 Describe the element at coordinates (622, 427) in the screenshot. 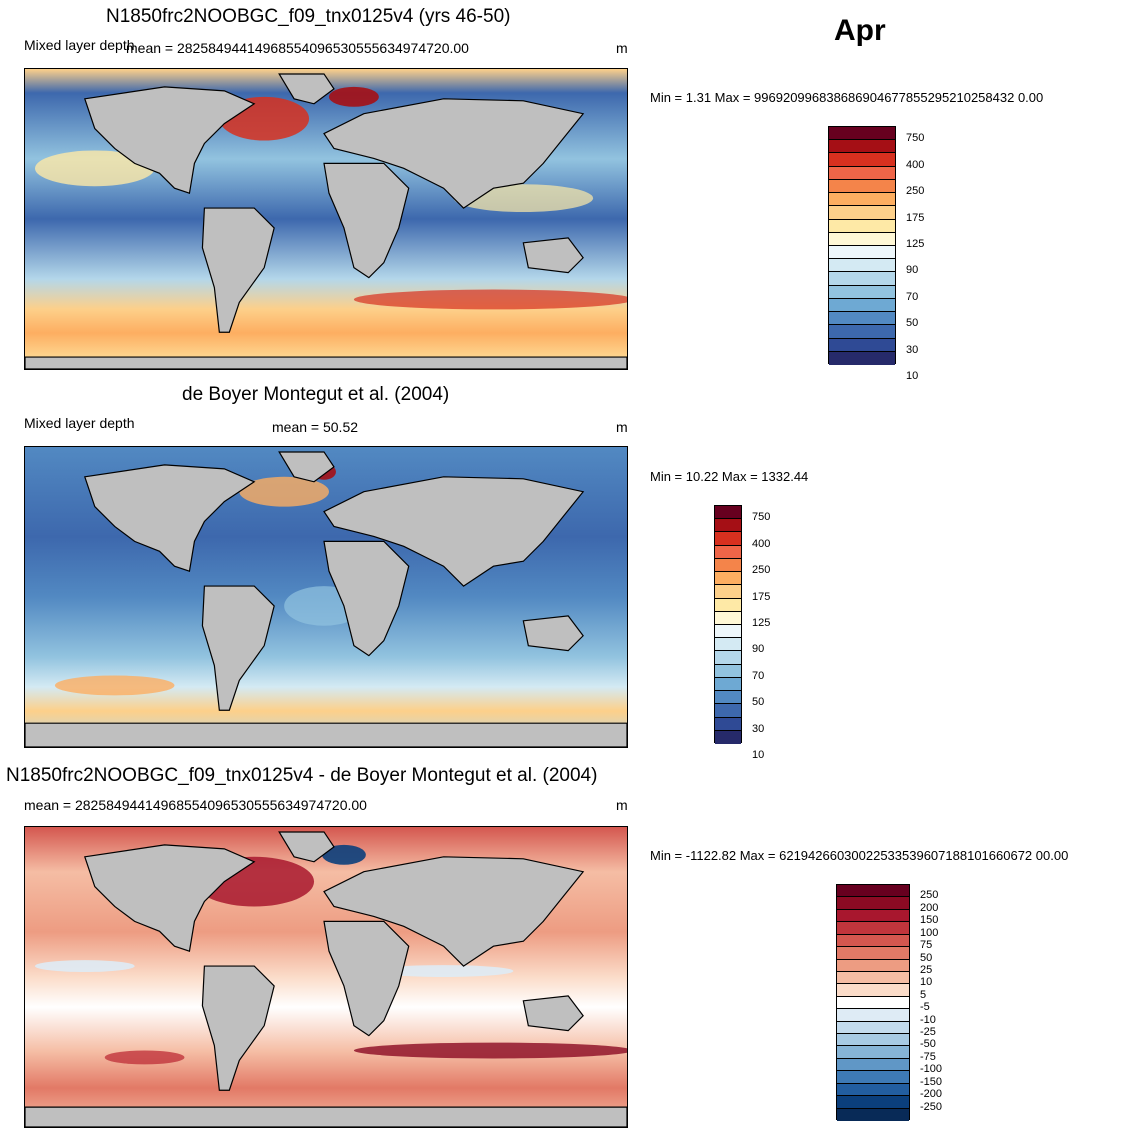

I see `panel2-units: m` at that location.